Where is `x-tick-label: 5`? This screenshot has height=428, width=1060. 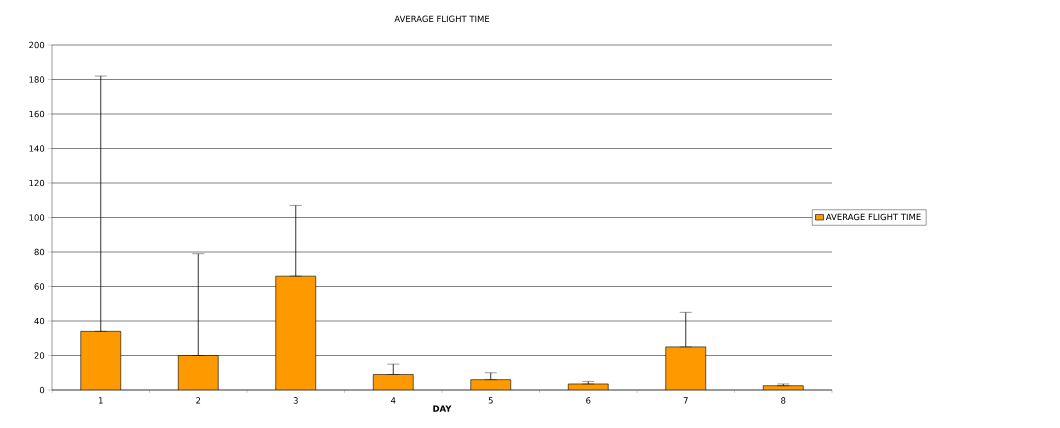
x-tick-label: 5 is located at coordinates (490, 400).